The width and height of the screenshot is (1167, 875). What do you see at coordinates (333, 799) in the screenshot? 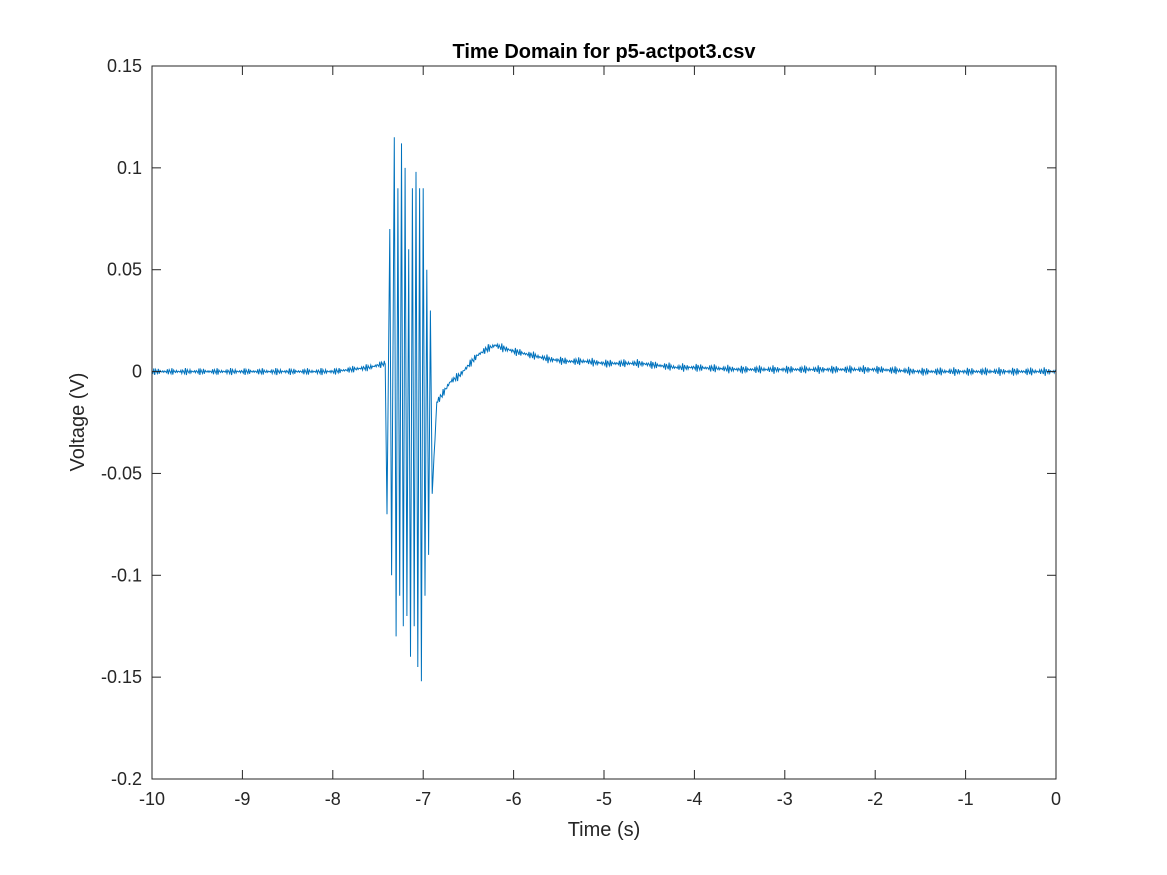
I see `x-tick-label: -8` at bounding box center [333, 799].